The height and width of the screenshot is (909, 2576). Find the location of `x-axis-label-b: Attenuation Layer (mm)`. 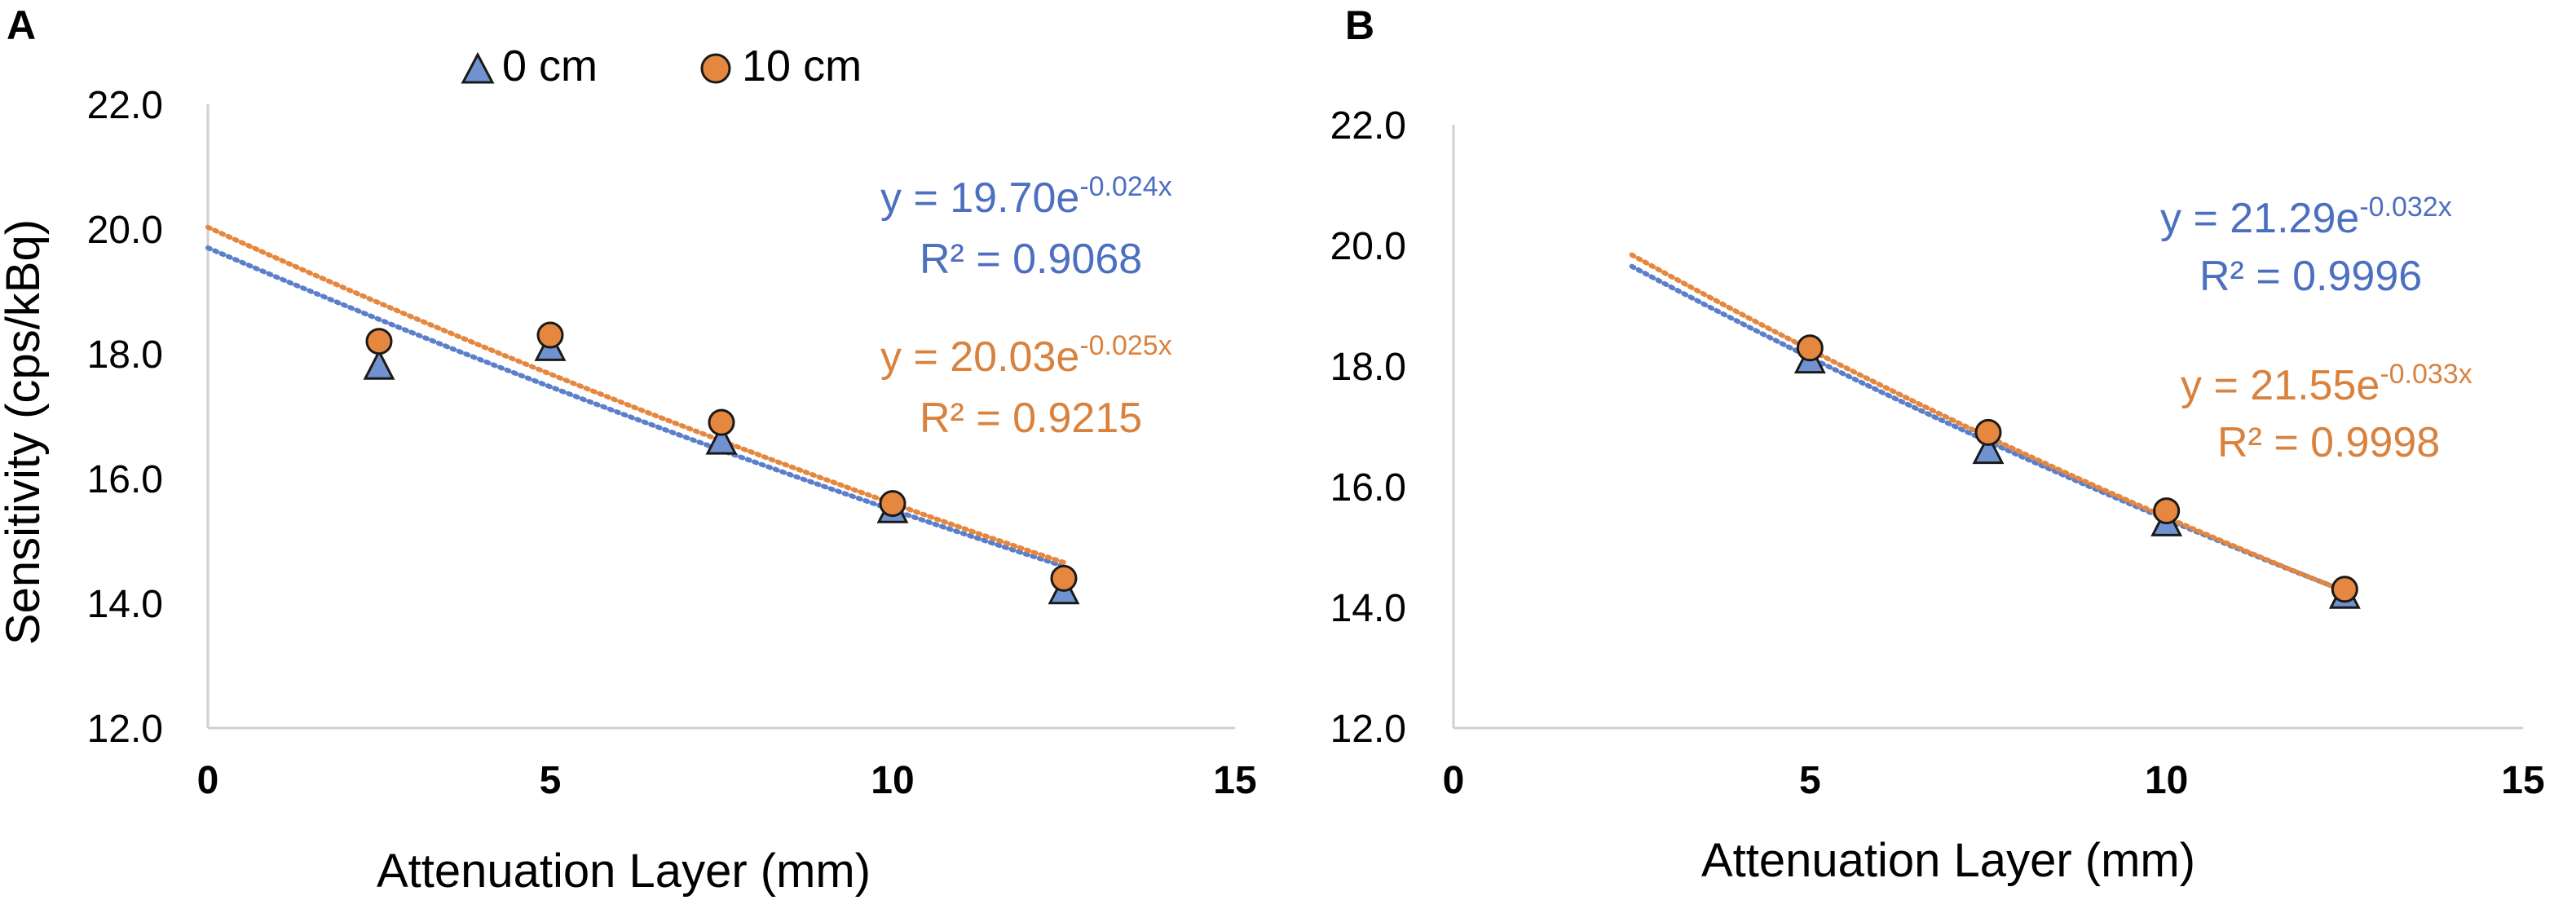

x-axis-label-b: Attenuation Layer (mm) is located at coordinates (1948, 861).